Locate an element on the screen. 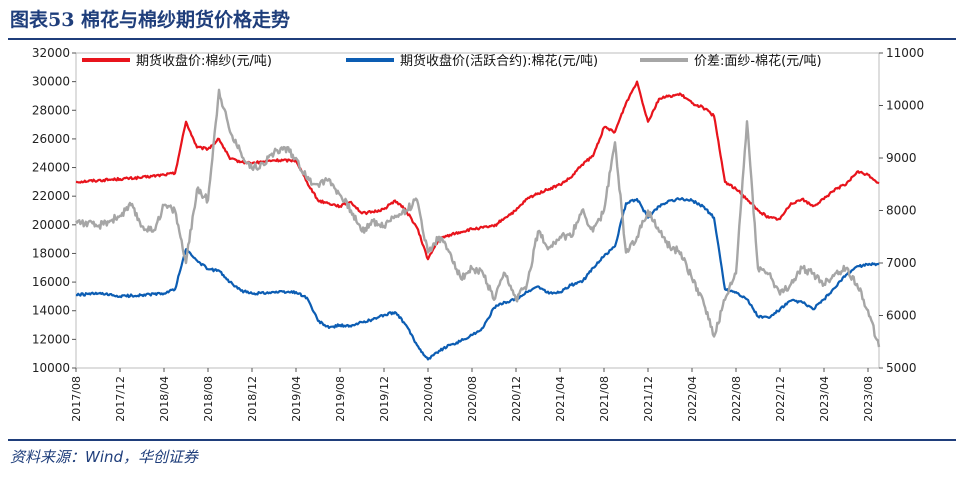 This screenshot has width=964, height=478. x-tick-label: 2020/04 is located at coordinates (428, 399).